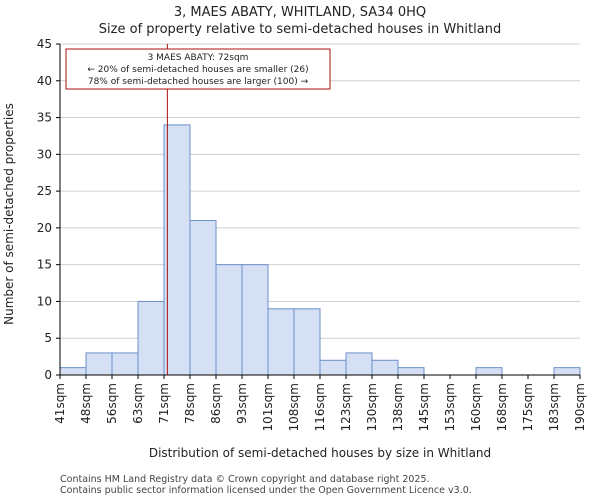 The image size is (600, 500). I want to click on x-tick-label: 130sqm, so click(372, 407).